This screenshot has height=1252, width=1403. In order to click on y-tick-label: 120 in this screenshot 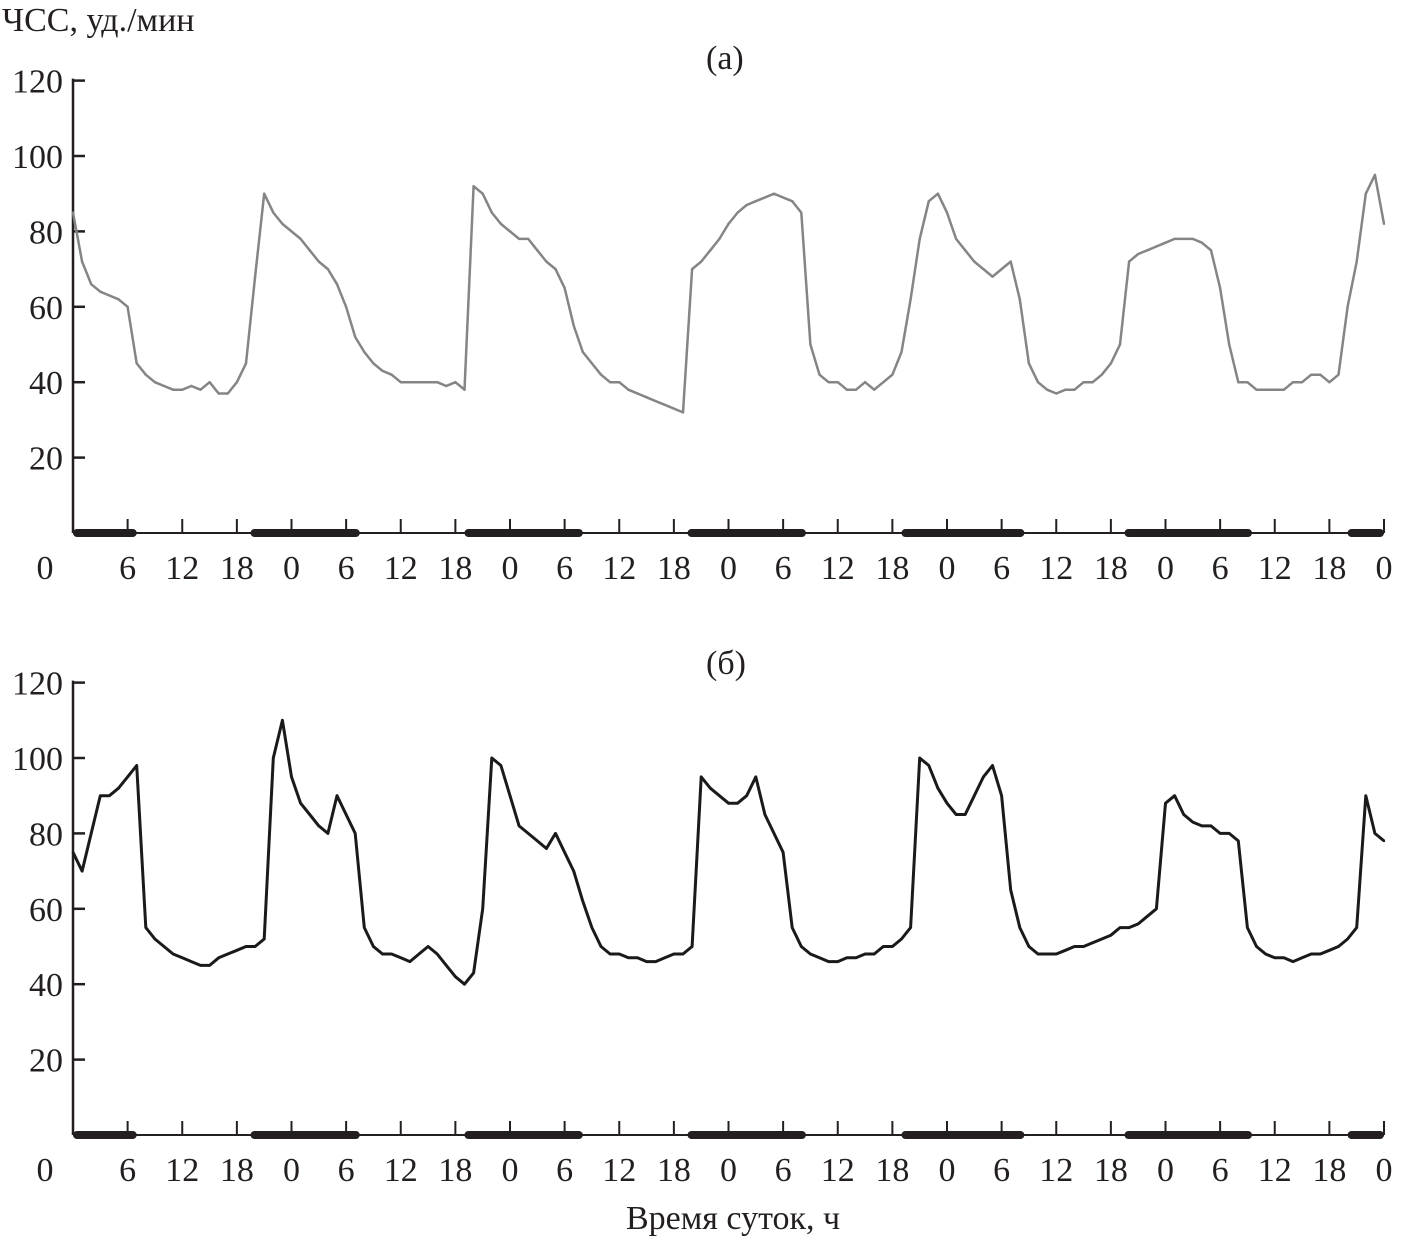, I will do `click(37, 82)`.